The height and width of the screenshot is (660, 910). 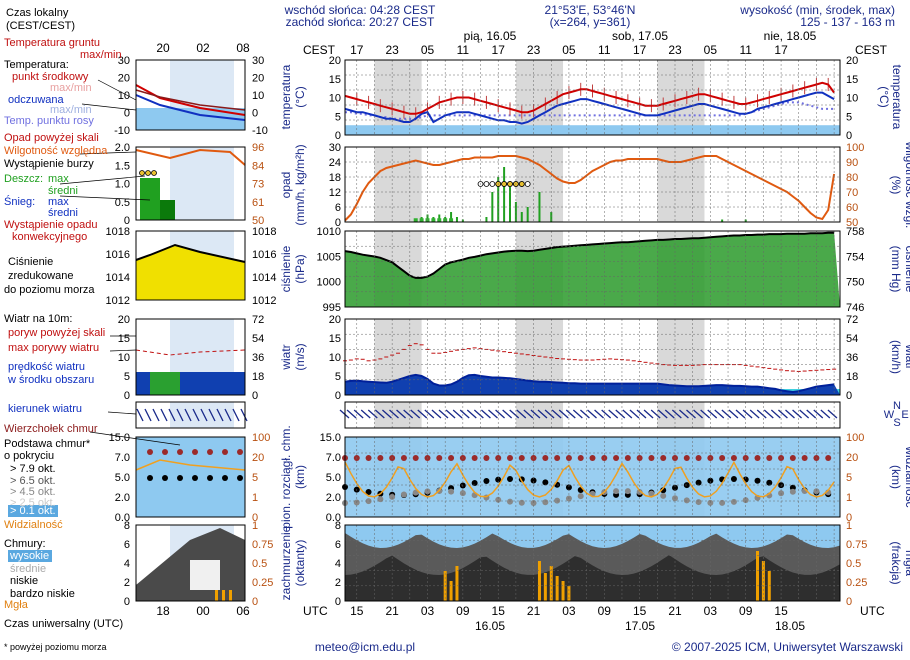 I want to click on legend-label: Temperatura:, so click(x=36, y=65).